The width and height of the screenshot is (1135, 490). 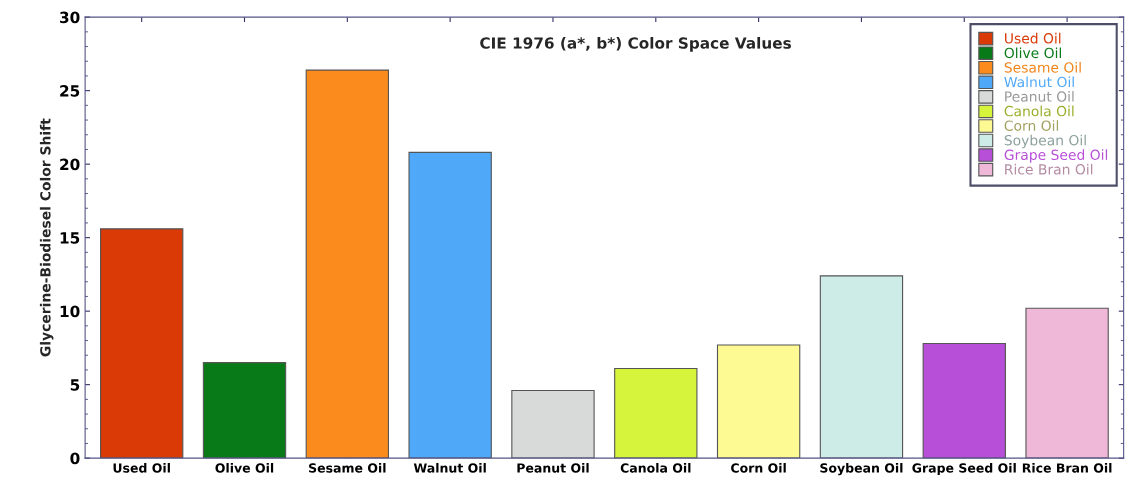 I want to click on y-tick-label: 5, so click(x=75, y=385).